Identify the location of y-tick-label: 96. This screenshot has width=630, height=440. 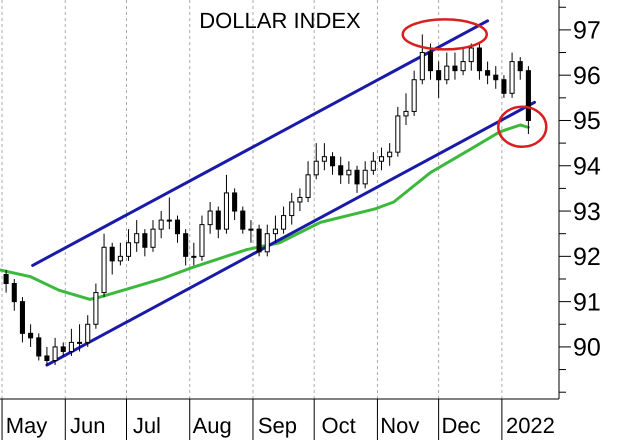
(587, 76).